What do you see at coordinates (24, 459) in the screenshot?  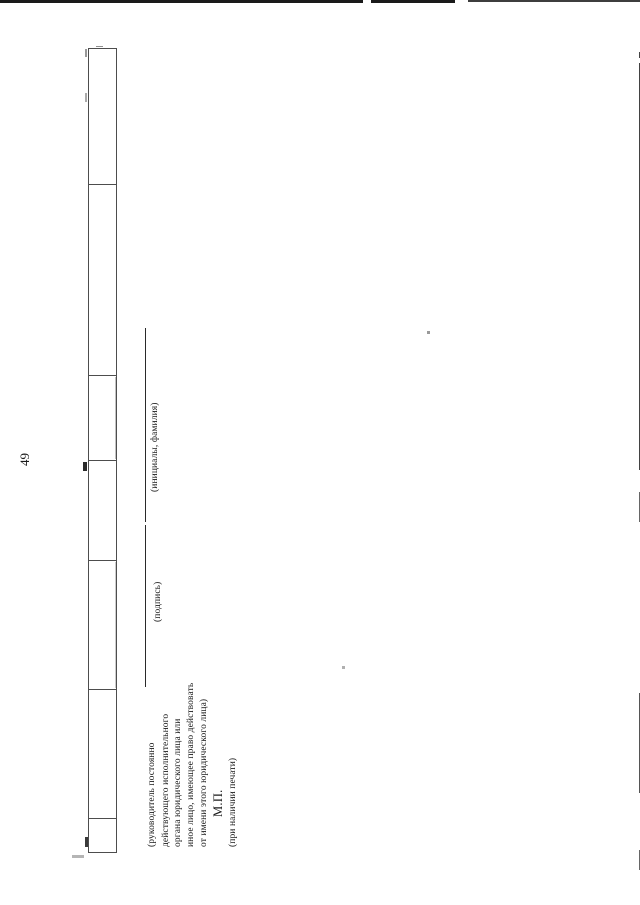 I see `page-number: 49` at bounding box center [24, 459].